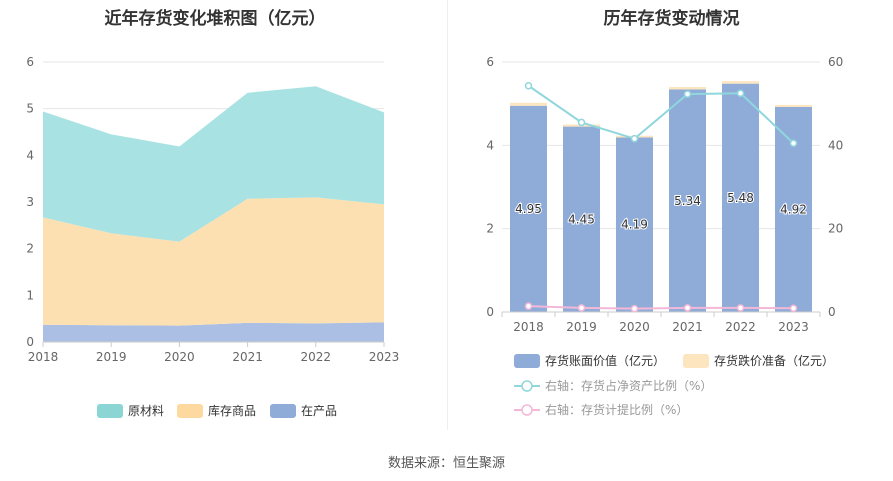 Image resolution: width=893 pixels, height=481 pixels. What do you see at coordinates (283, 411) in the screenshot?
I see `legend-swatch-work-in-progress` at bounding box center [283, 411].